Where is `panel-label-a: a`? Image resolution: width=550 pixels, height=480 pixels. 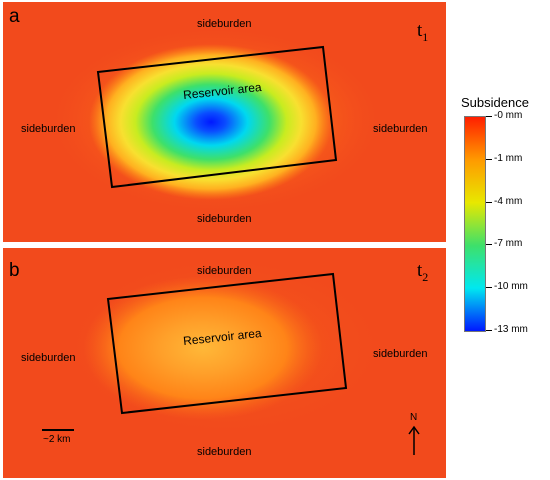 panel-label-a: a is located at coordinates (14, 16).